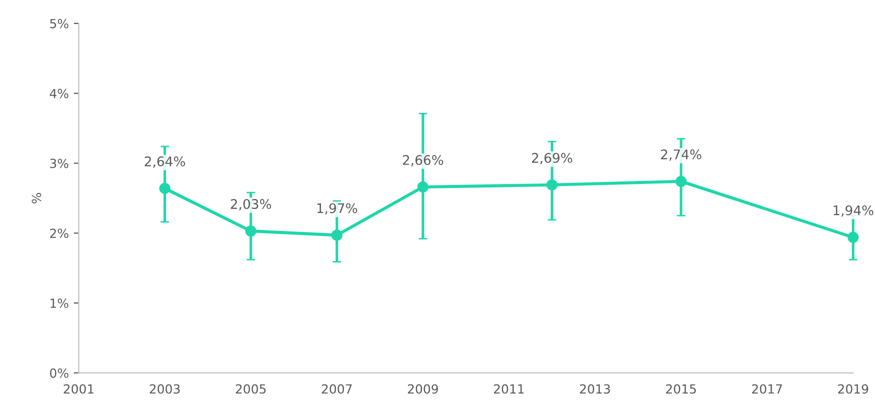  I want to click on x-tick-label: 2001, so click(79, 389).